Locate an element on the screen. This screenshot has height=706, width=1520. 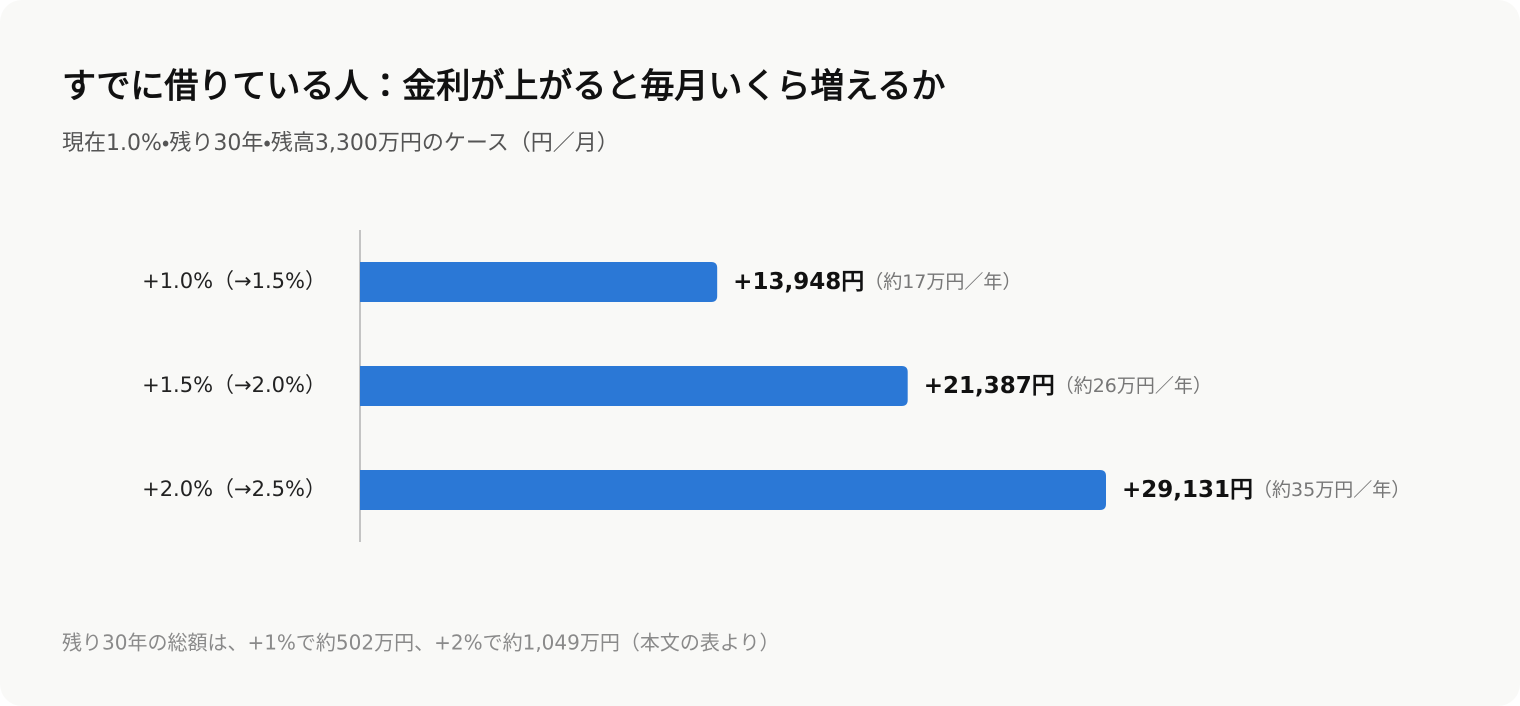
value-label-group: +21,387円（約26万円／年） is located at coordinates (1068, 386).